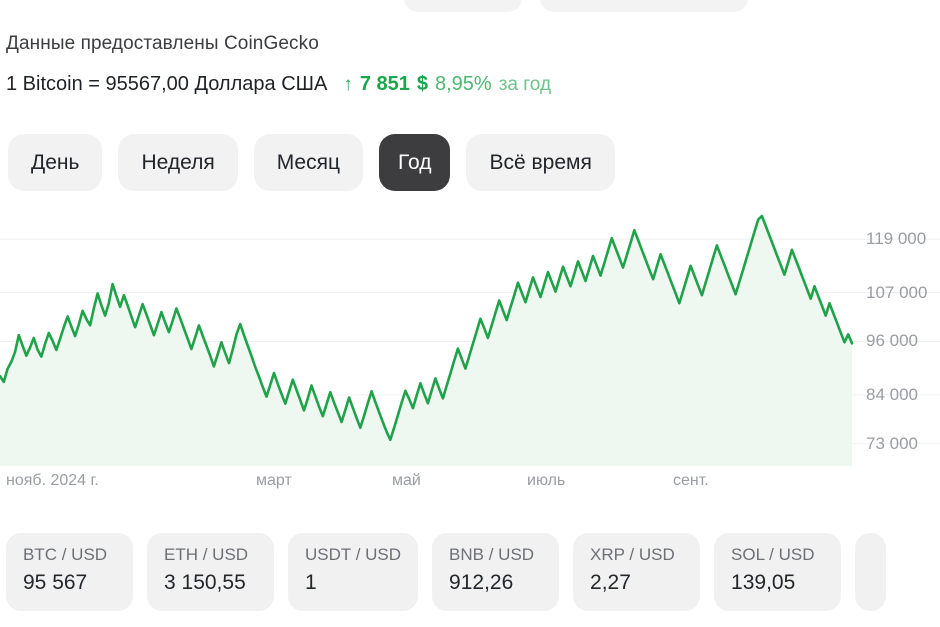  Describe the element at coordinates (406, 480) in the screenshot. I see `chart-x-label-2: май` at that location.